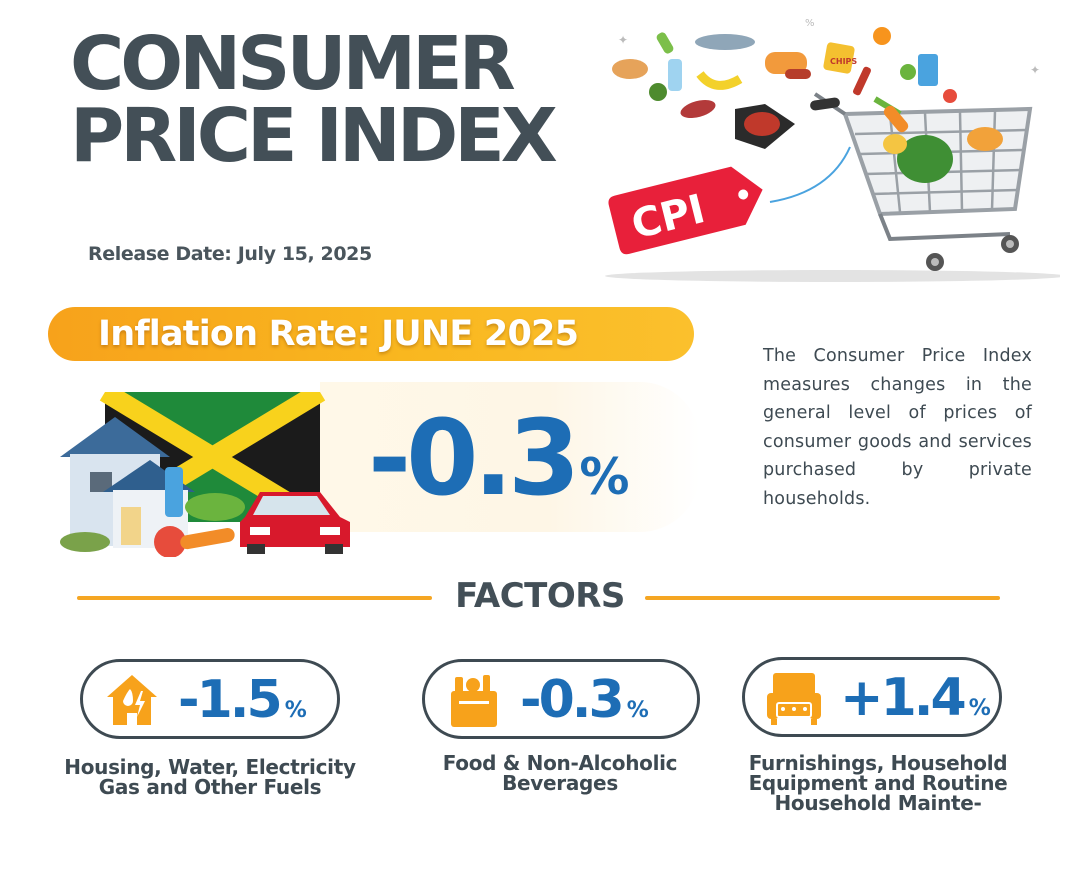  What do you see at coordinates (685, 210) in the screenshot?
I see `cpi-price-tag: CPI` at bounding box center [685, 210].